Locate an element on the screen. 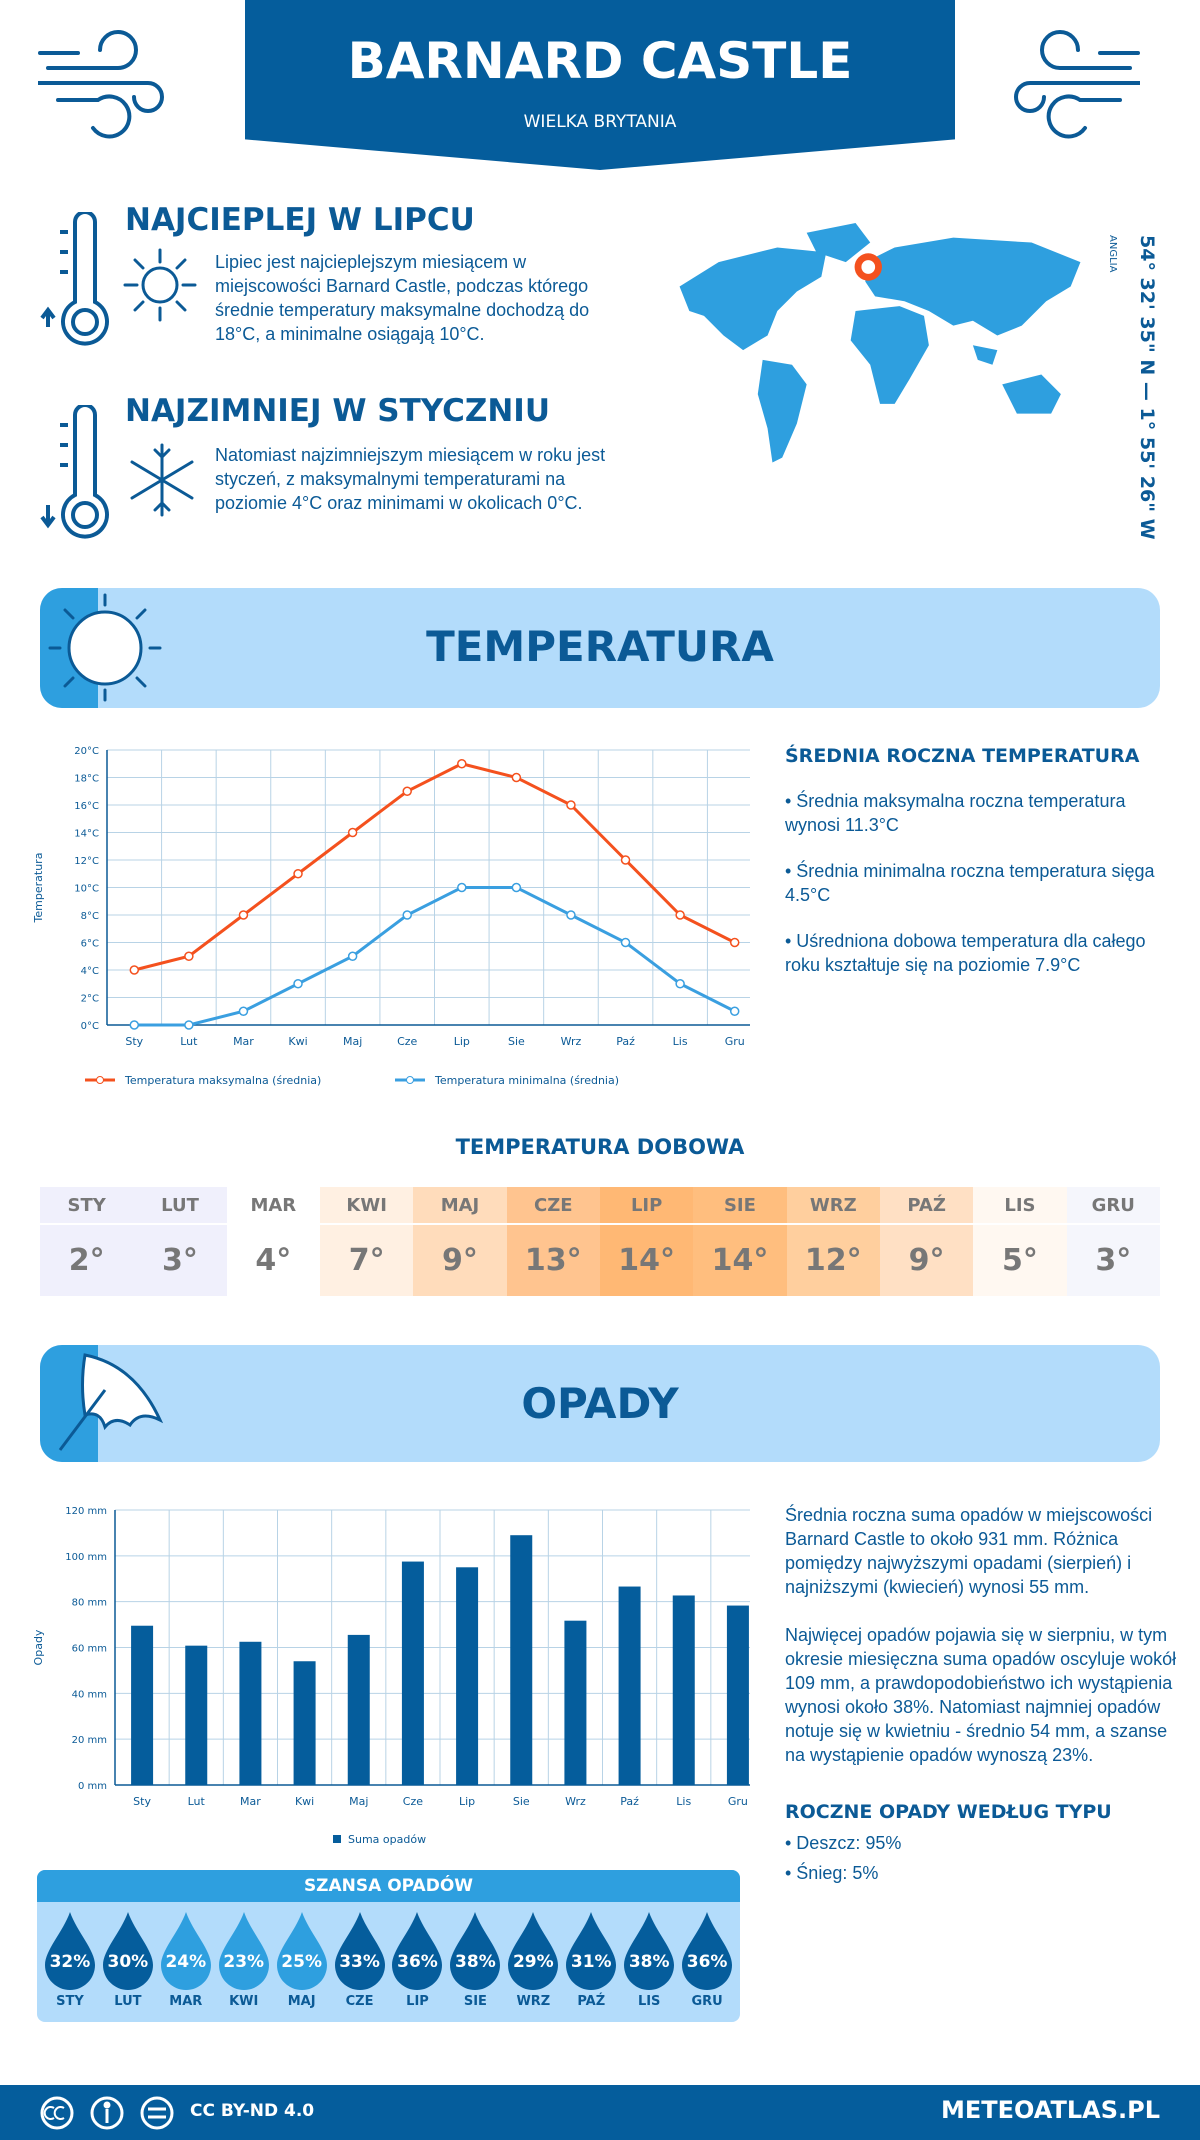  raindrop-icon: 31% is located at coordinates (591, 1951).